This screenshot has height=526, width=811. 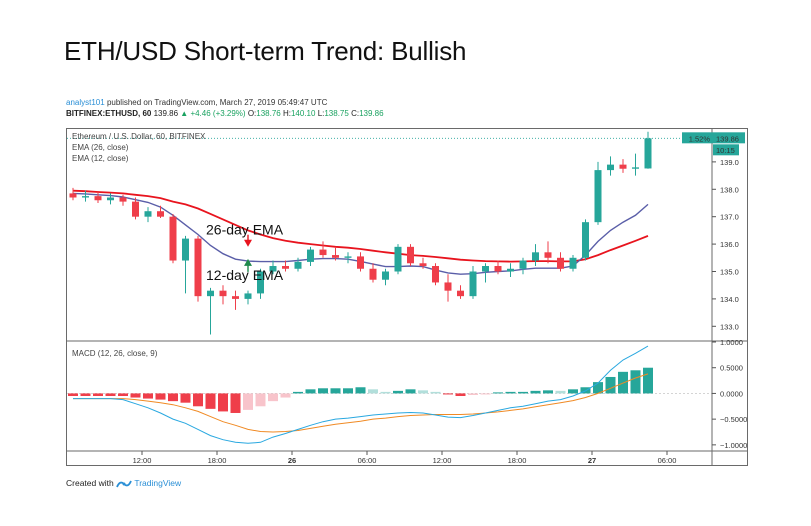 I want to click on tradingview-logo-icon, so click(x=124, y=484).